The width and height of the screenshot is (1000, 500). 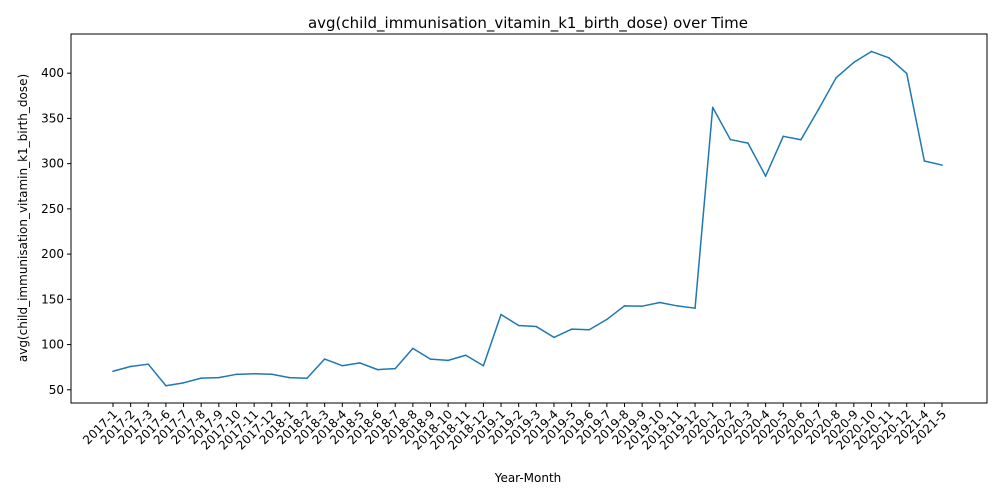 What do you see at coordinates (52, 345) in the screenshot?
I see `y-tick-label: 100` at bounding box center [52, 345].